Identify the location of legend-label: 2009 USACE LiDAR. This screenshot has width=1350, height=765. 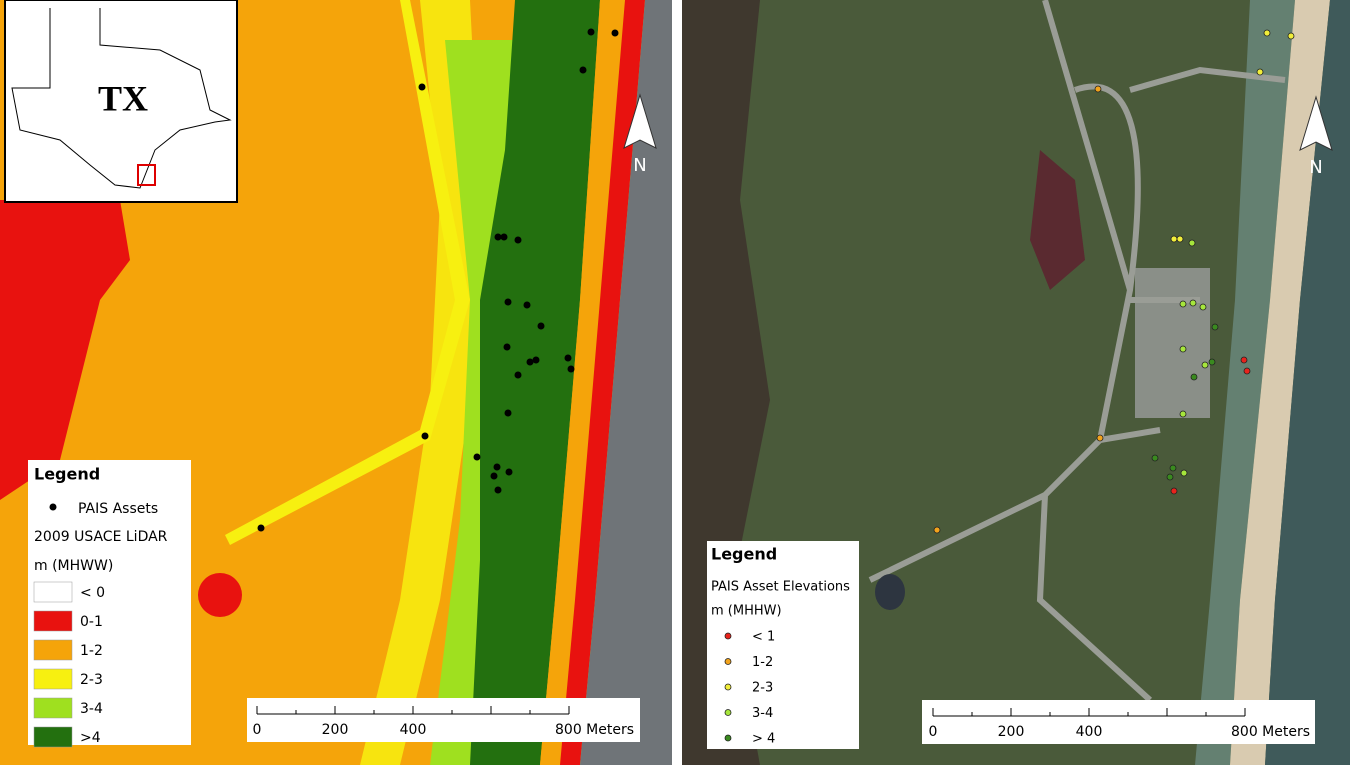
(101, 537).